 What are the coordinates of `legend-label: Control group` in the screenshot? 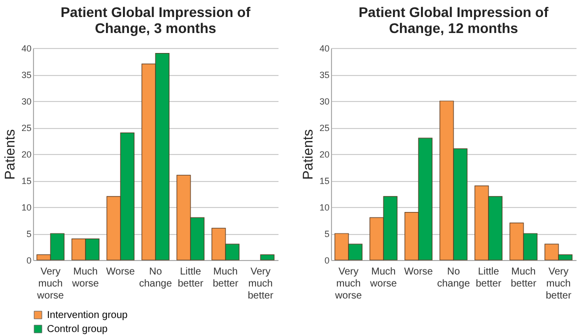 It's located at (77, 329).